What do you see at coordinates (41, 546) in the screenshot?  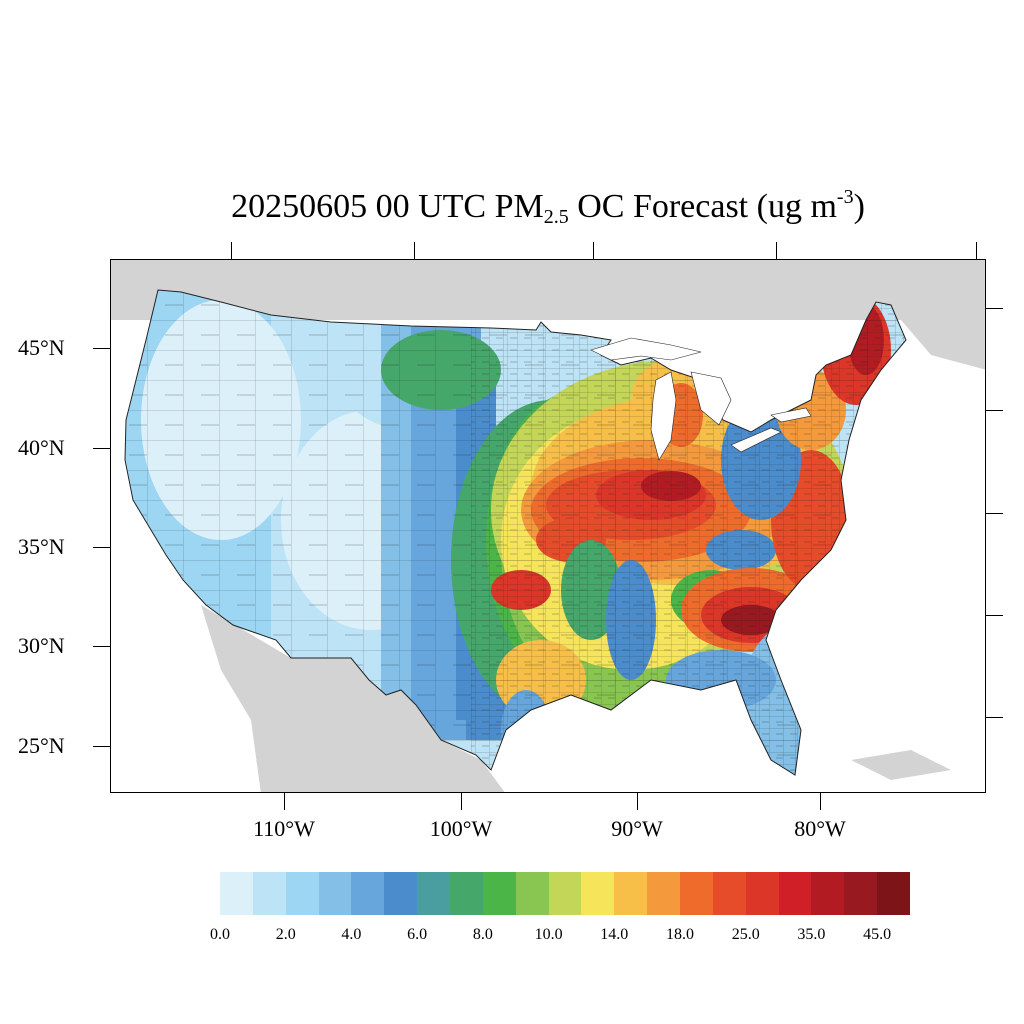 I see `latitude-label: 35°N` at bounding box center [41, 546].